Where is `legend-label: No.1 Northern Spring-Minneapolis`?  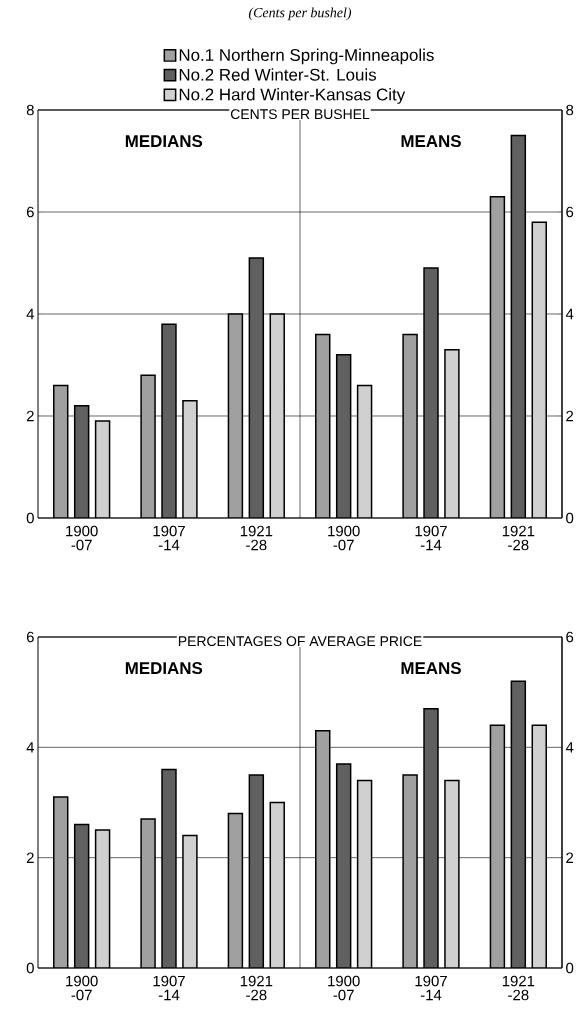 legend-label: No.1 Northern Spring-Minneapolis is located at coordinates (306, 56).